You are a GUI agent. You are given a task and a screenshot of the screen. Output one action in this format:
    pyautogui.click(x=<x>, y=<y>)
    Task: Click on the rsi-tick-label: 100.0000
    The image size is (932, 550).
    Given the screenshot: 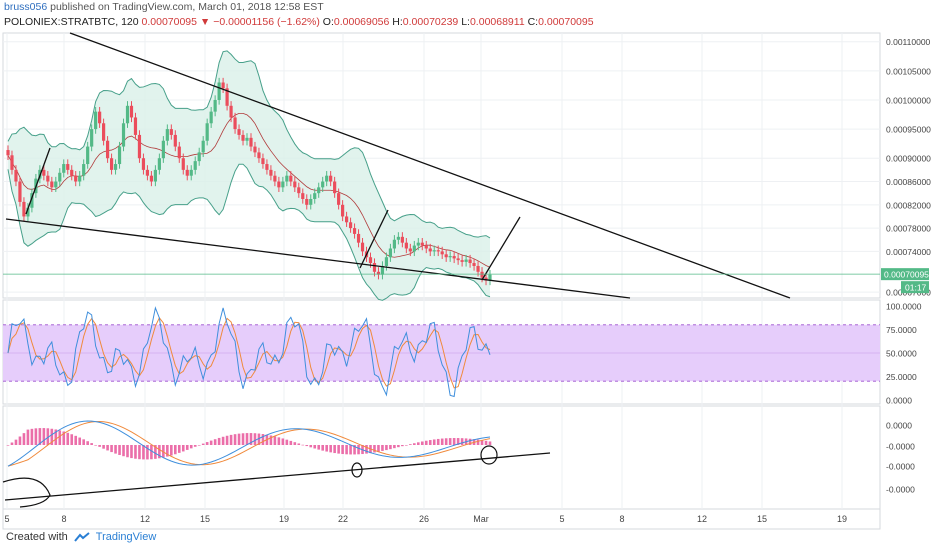 What is the action you would take?
    pyautogui.click(x=904, y=307)
    